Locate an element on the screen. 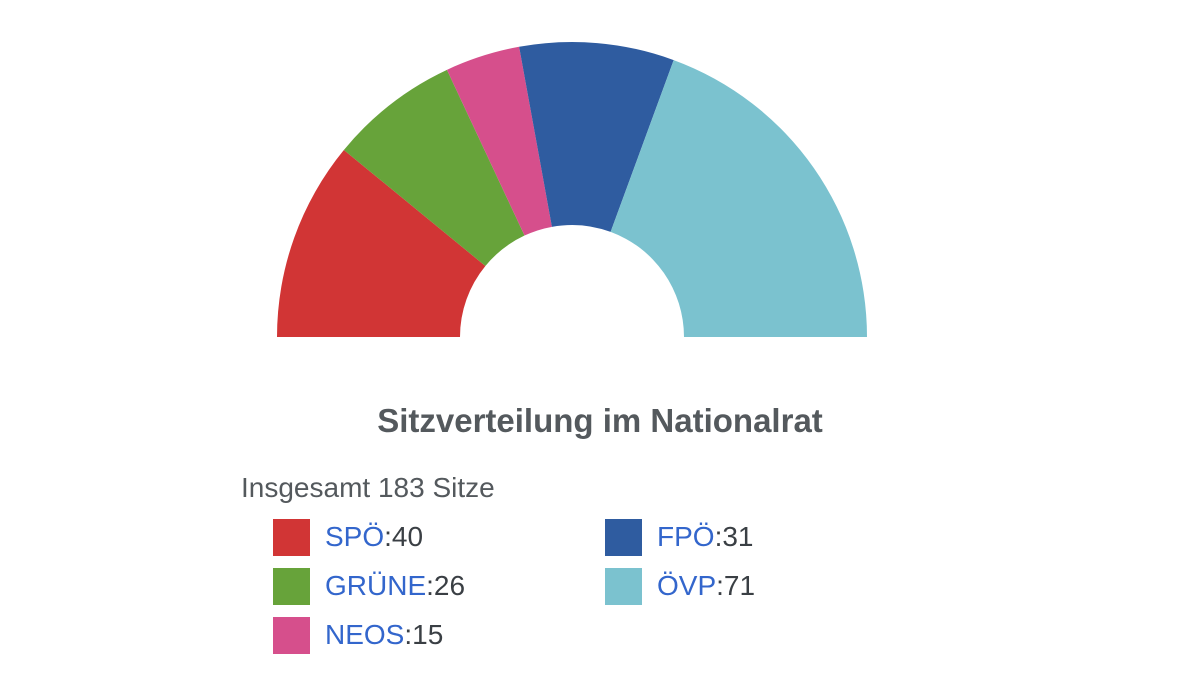 Image resolution: width=1200 pixels, height=675 pixels. legend-swatch-gruene is located at coordinates (291, 586).